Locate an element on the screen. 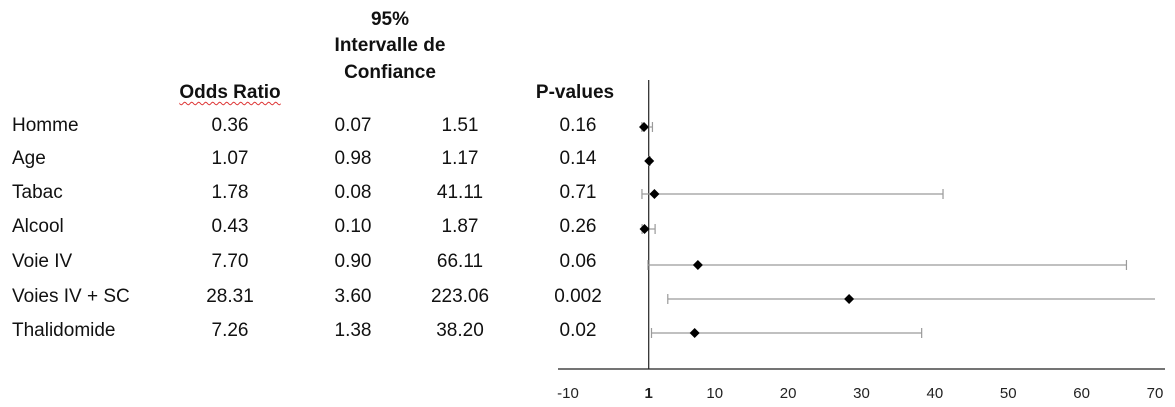 The width and height of the screenshot is (1175, 407). ci-header-line1: 95% is located at coordinates (390, 19).